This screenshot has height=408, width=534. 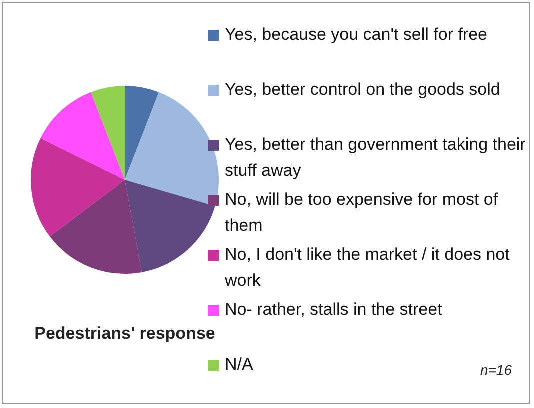 I want to click on legend-label: No- rather, stalls in the street, so click(x=333, y=310).